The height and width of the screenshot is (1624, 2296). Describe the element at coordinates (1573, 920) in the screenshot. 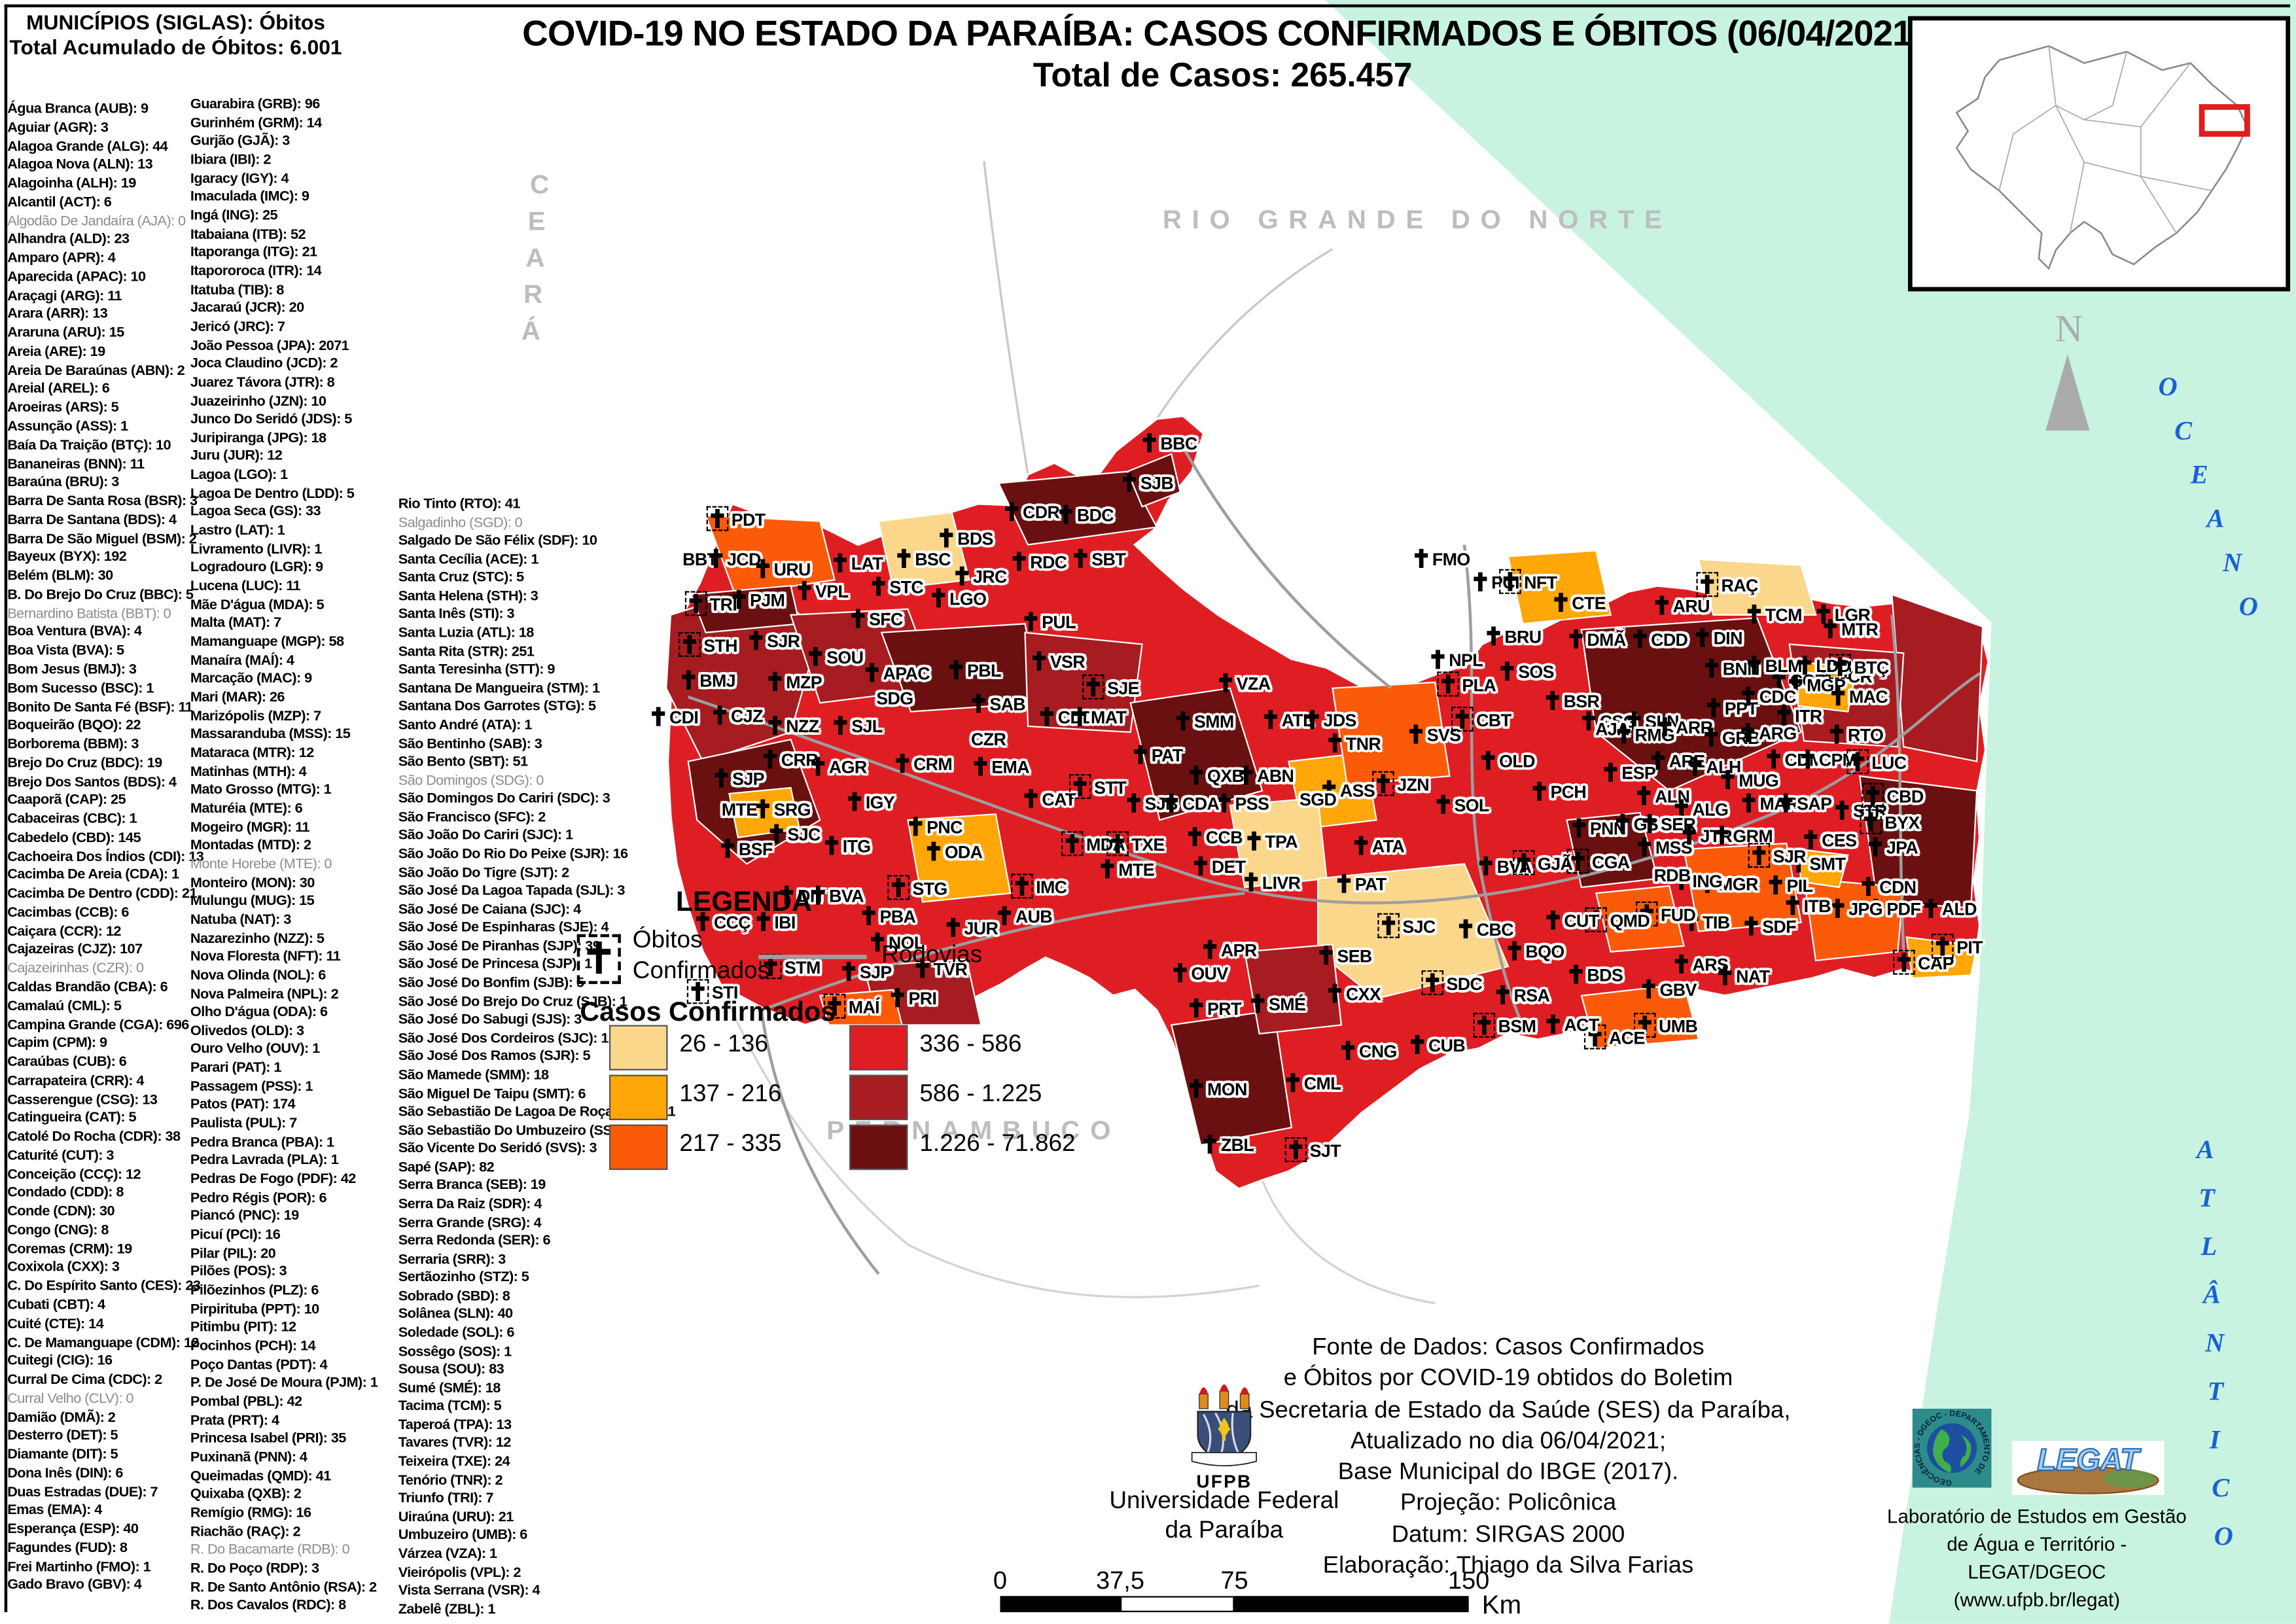

I see `map-label-CUT: CUT` at that location.